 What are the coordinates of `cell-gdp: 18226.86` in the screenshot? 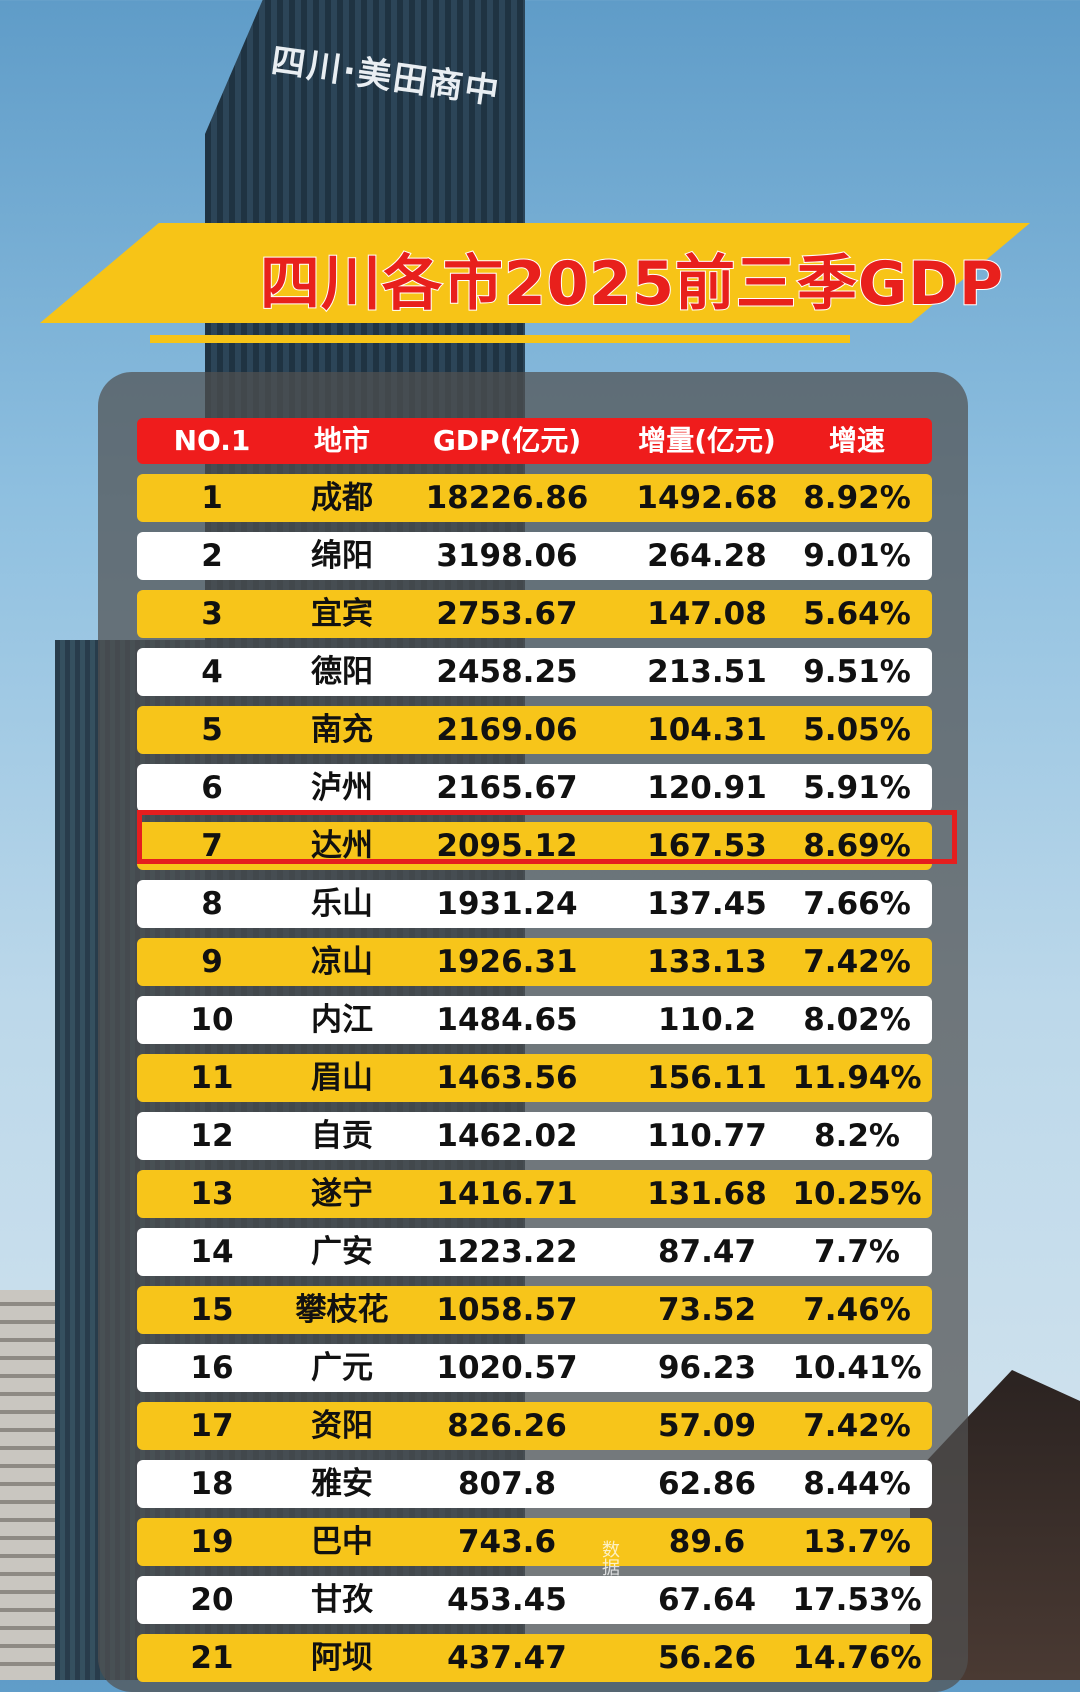 It's located at (507, 498).